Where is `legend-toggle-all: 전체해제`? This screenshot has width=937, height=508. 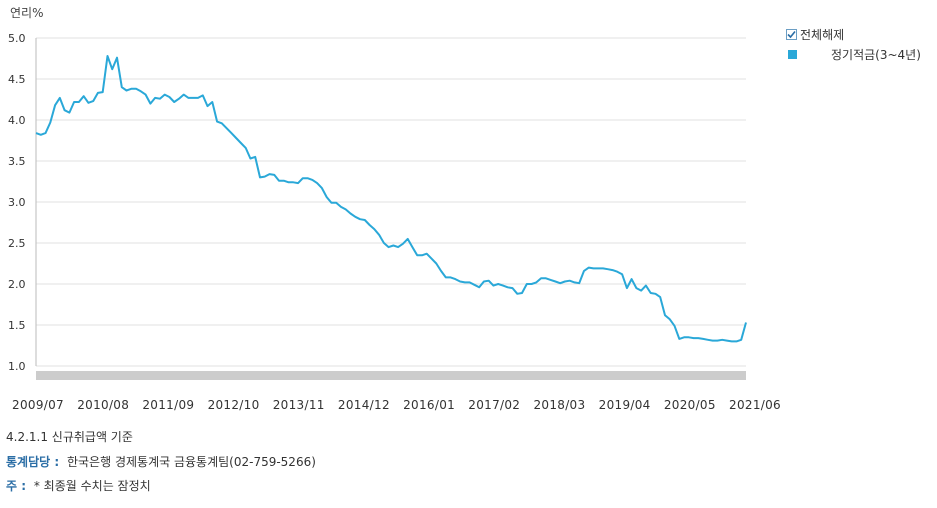 legend-toggle-all: 전체해제 is located at coordinates (853, 34).